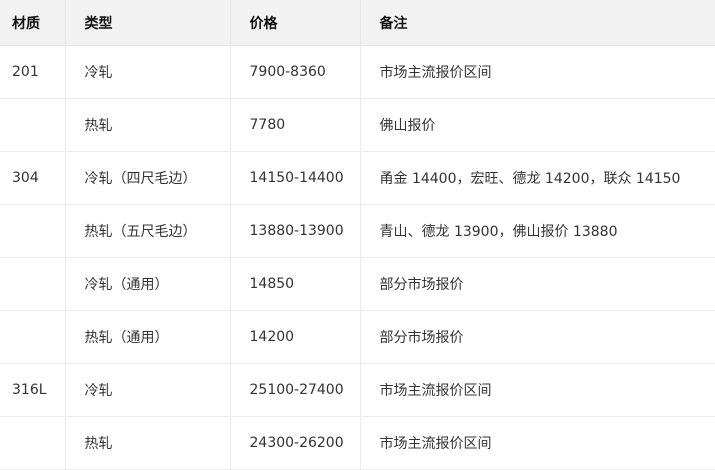  Describe the element at coordinates (148, 337) in the screenshot. I see `type-cell: 热轧（通用）` at that location.